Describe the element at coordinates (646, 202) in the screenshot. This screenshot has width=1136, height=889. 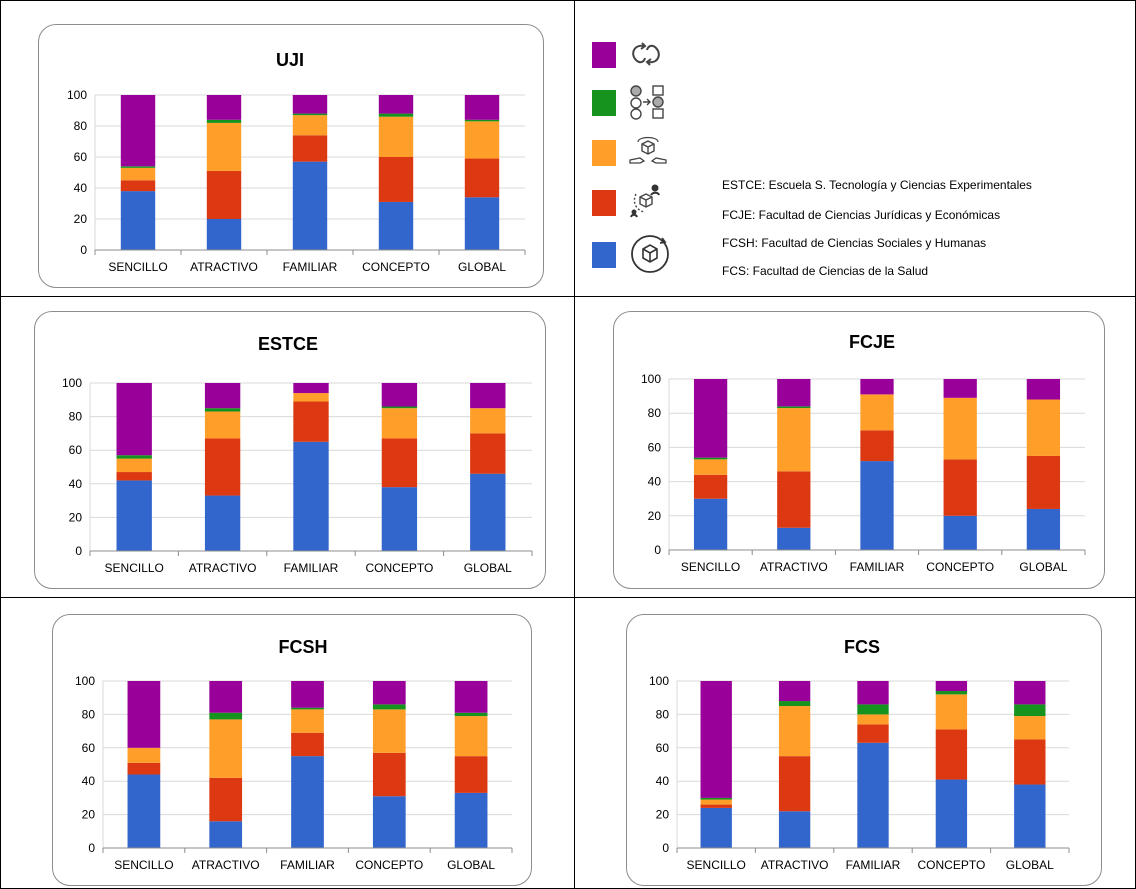
I see `person-cube-icon` at that location.